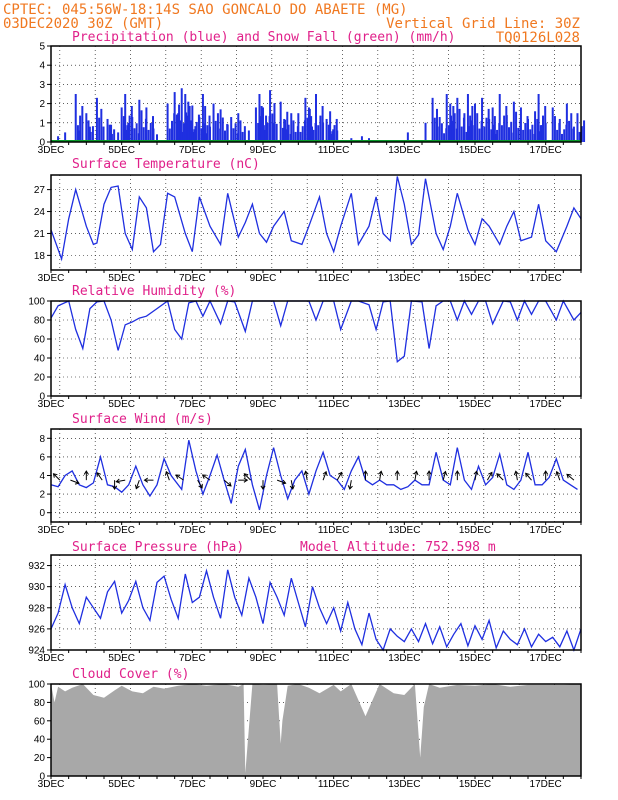 The height and width of the screenshot is (800, 618). I want to click on x-tick-label: 13DEC, so click(404, 784).